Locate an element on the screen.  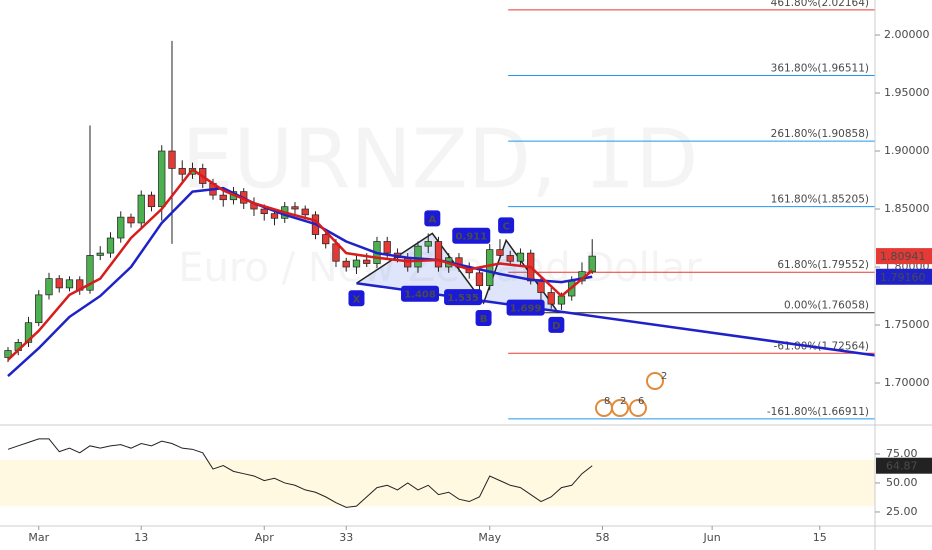
rsi-tick-label: 50.00 is located at coordinates (902, 482).